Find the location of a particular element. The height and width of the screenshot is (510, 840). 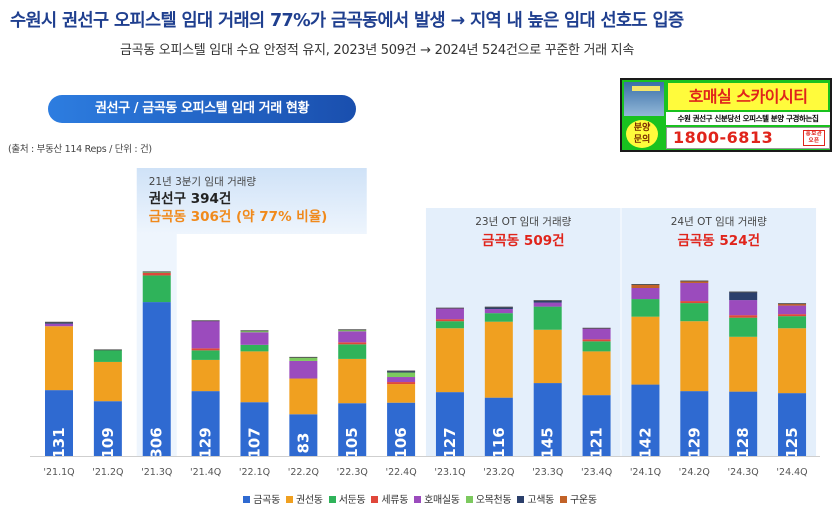

x-tick-label-15: '24.4Q is located at coordinates (791, 472).